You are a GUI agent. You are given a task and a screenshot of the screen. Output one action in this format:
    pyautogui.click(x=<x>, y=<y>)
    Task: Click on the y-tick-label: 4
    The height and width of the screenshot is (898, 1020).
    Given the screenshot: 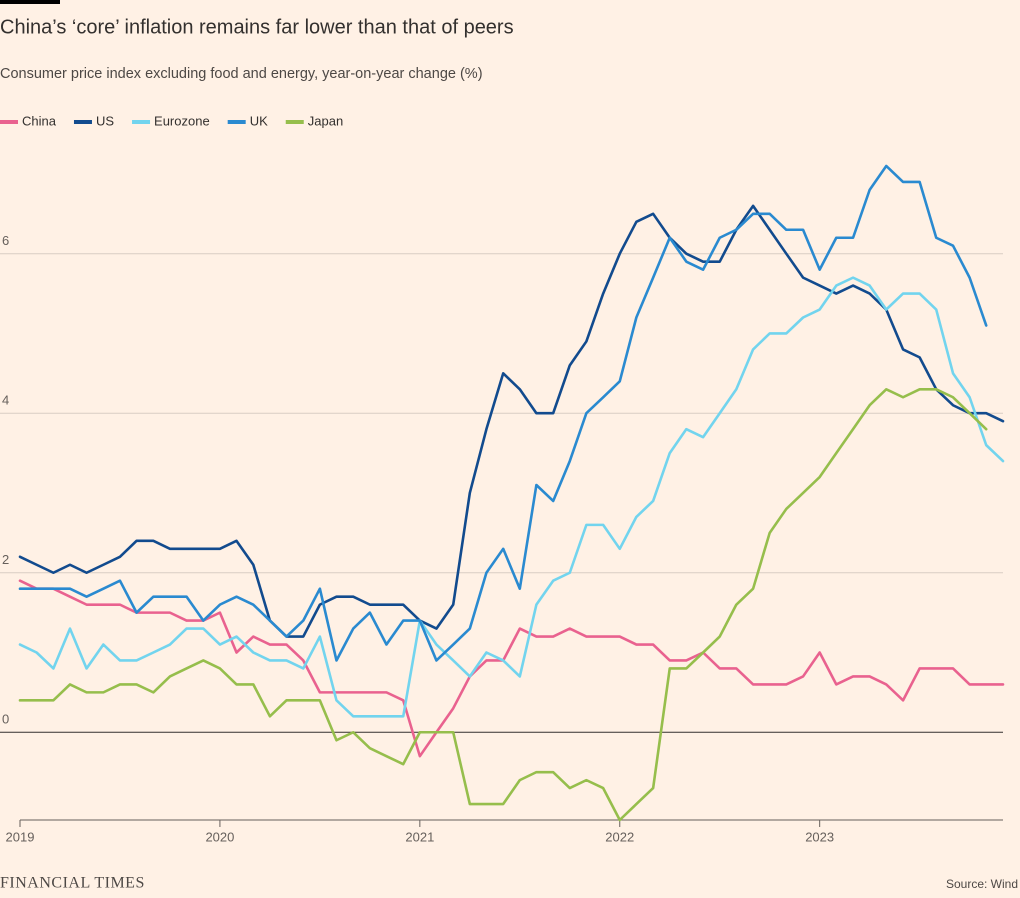 What is the action you would take?
    pyautogui.click(x=5, y=400)
    